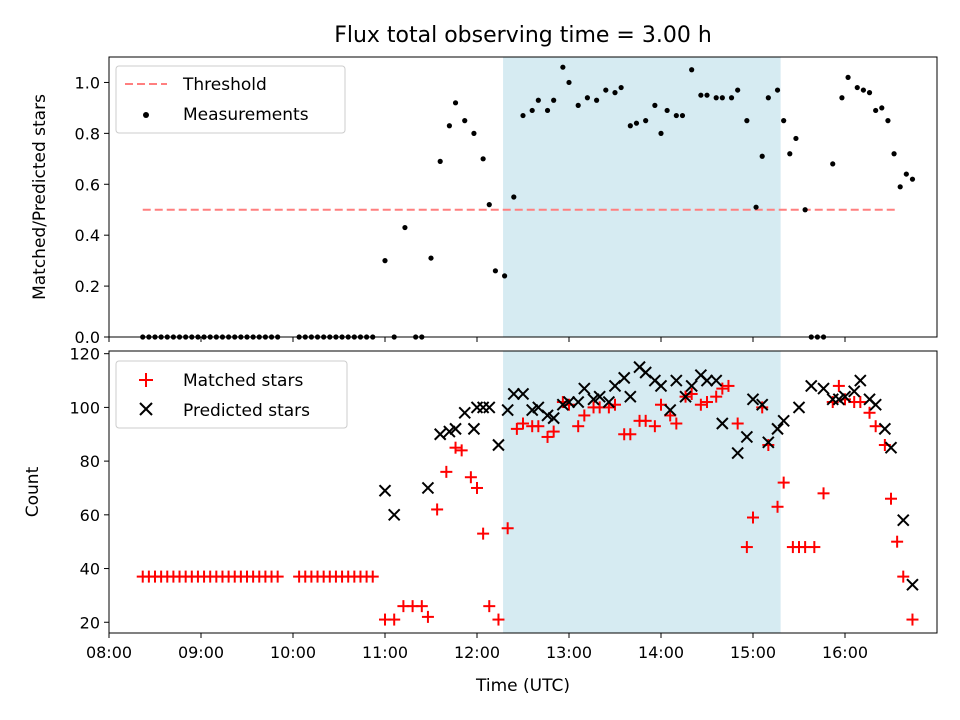  What do you see at coordinates (845, 652) in the screenshot?
I see `xtick-label: 16:00` at bounding box center [845, 652].